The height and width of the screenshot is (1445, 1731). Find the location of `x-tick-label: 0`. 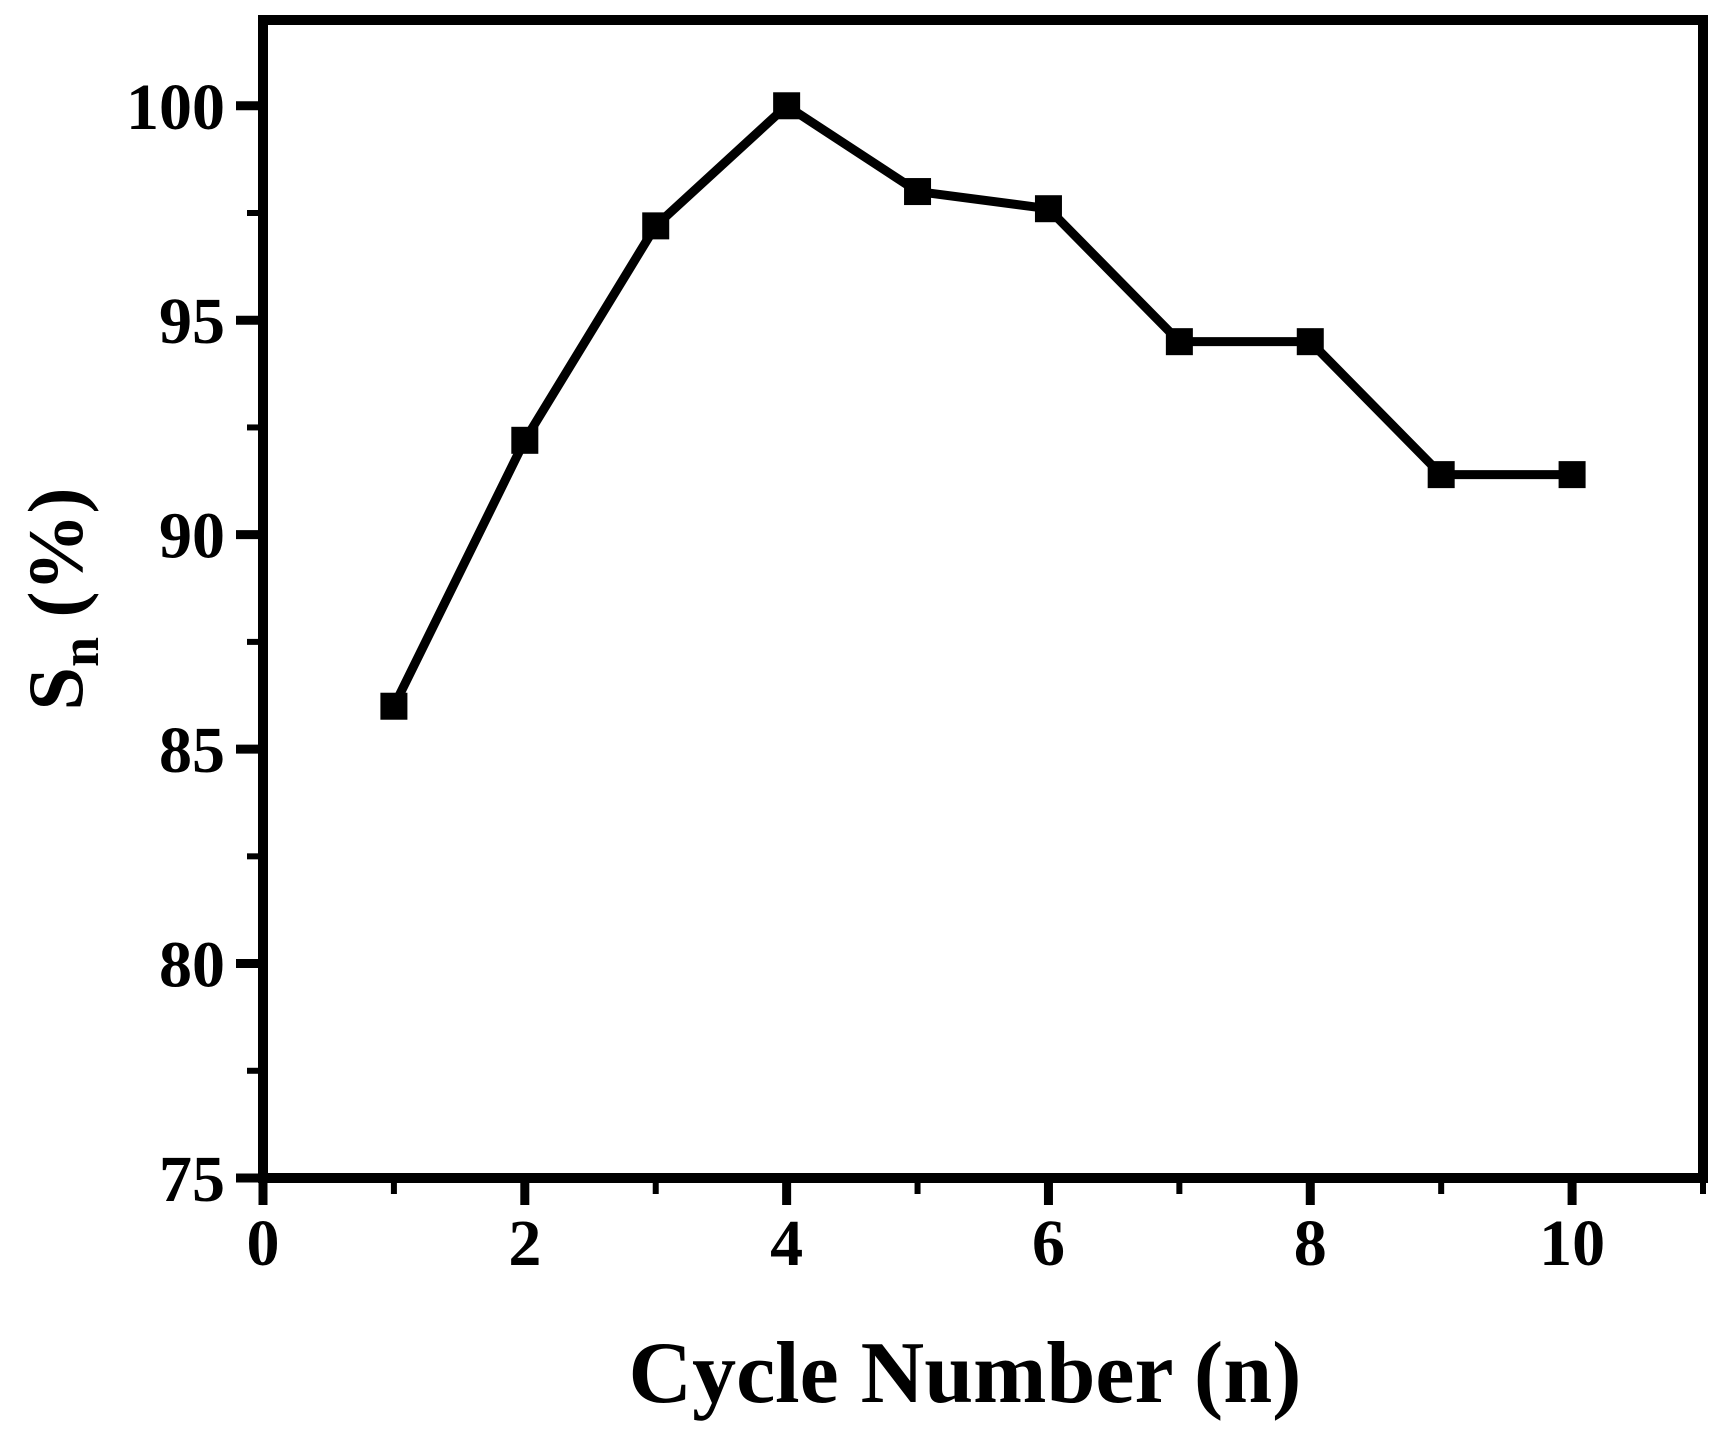

x-tick-label: 0 is located at coordinates (263, 1243).